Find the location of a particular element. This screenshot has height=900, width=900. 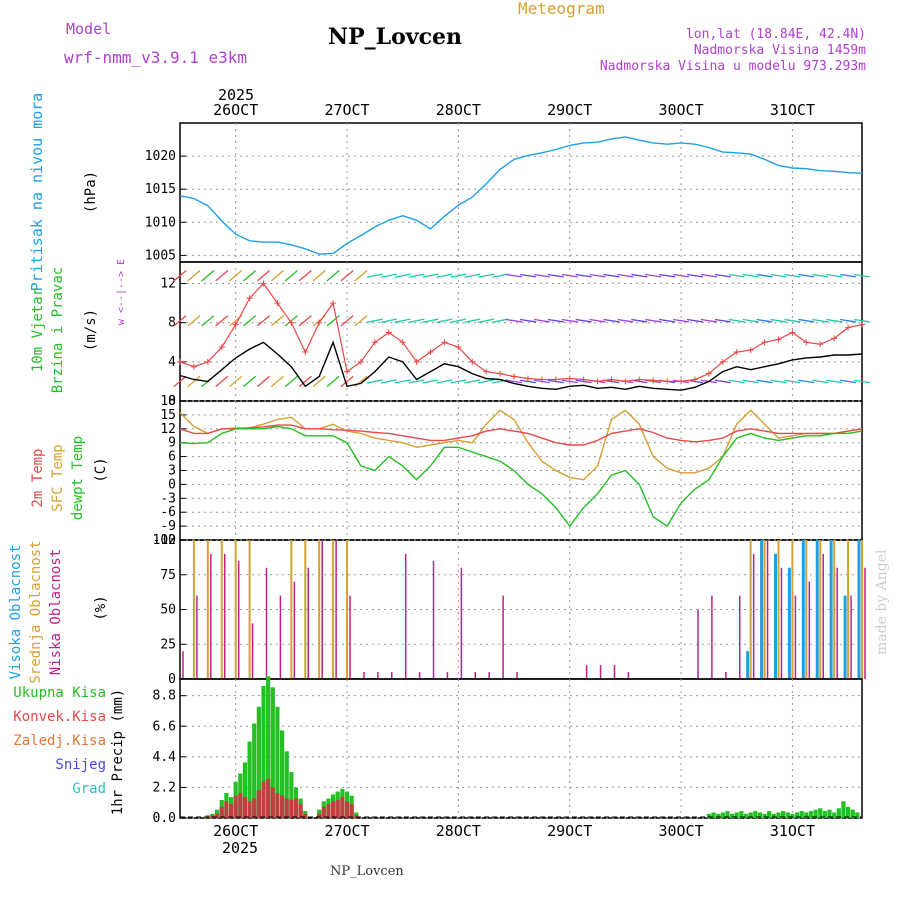

x-tick-label-bottom: 26OCT is located at coordinates (235, 831).